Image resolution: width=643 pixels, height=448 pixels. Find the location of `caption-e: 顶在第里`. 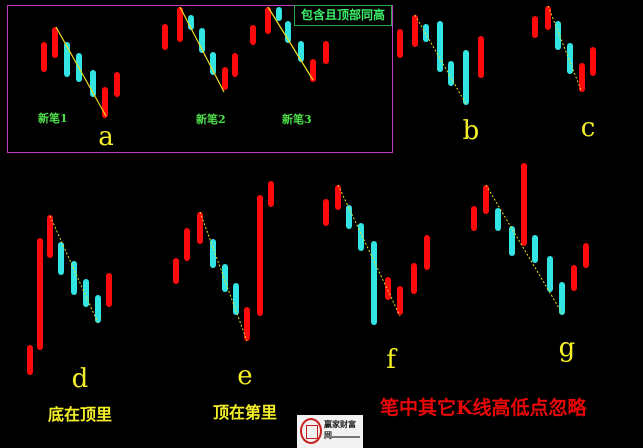

caption-e: 顶在第里 is located at coordinates (245, 412).